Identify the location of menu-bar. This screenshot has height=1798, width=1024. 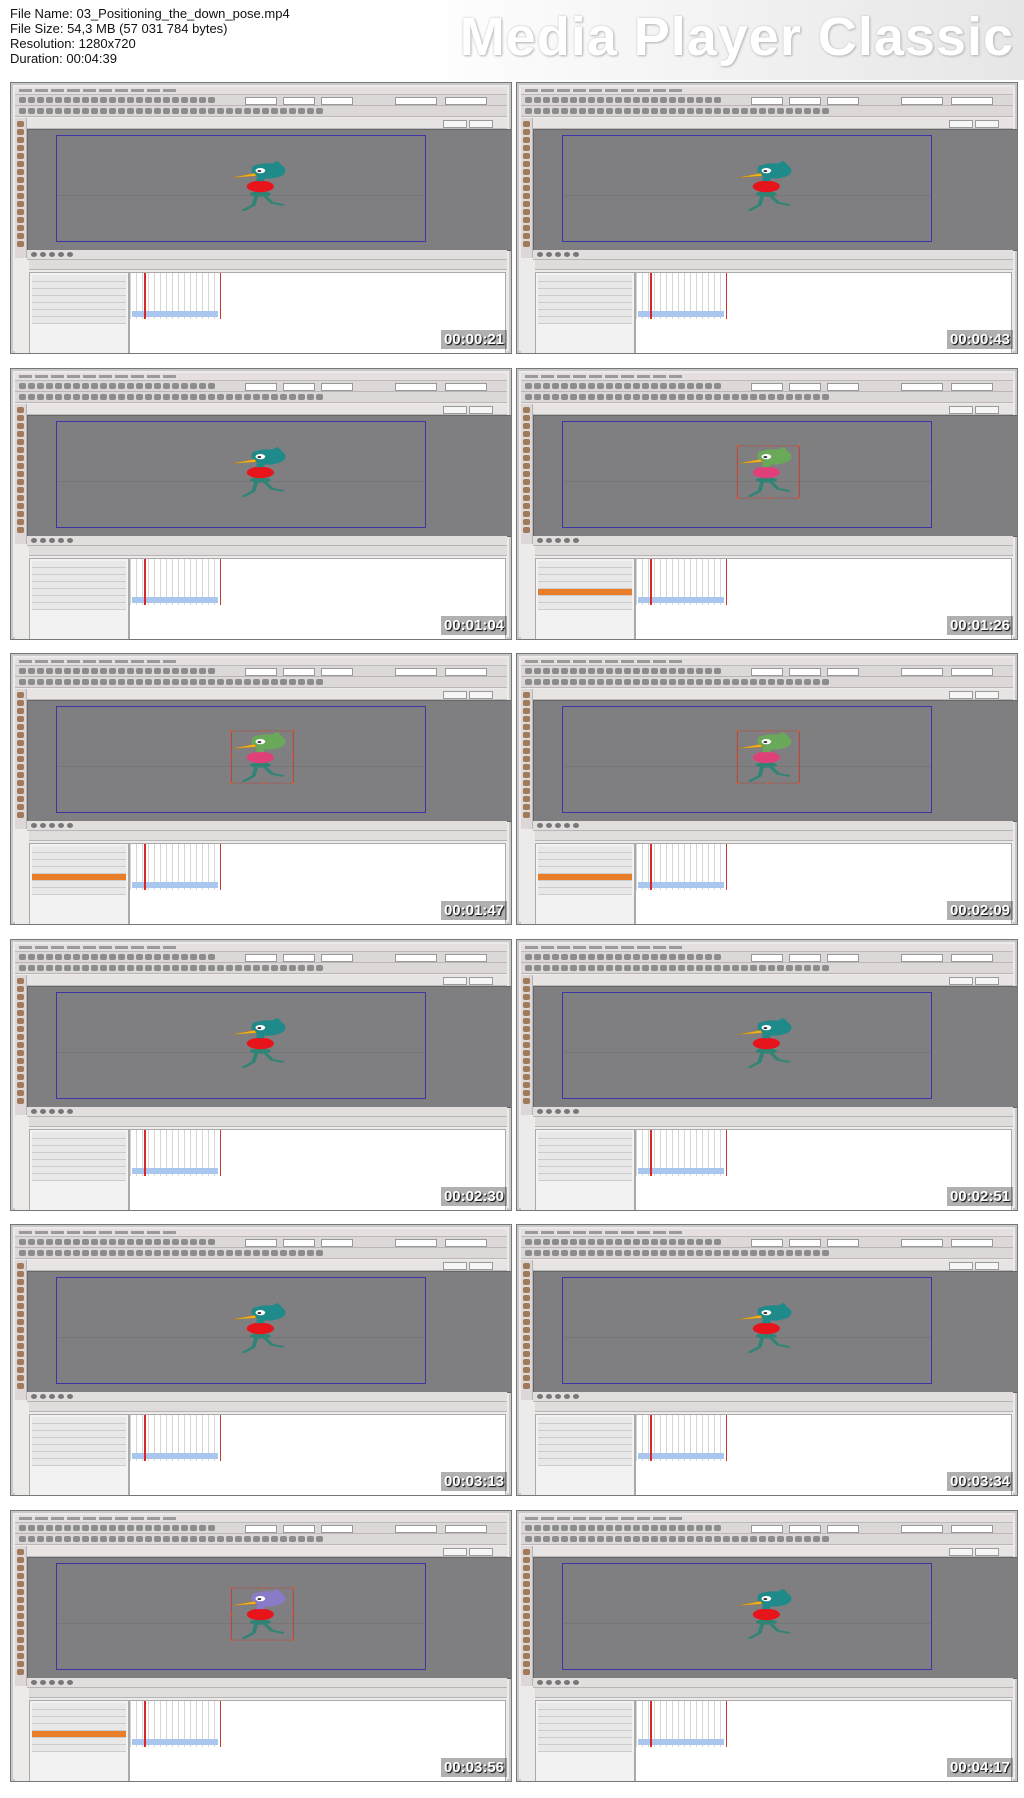
(767, 1233).